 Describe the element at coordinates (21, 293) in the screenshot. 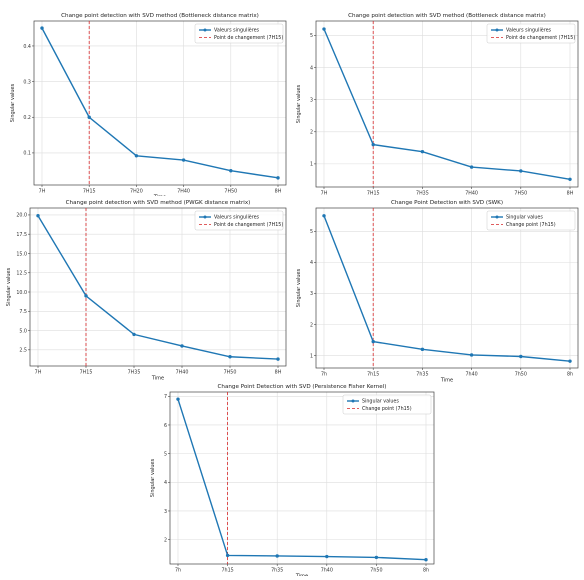

I see `y-tick-label: 10.0` at that location.